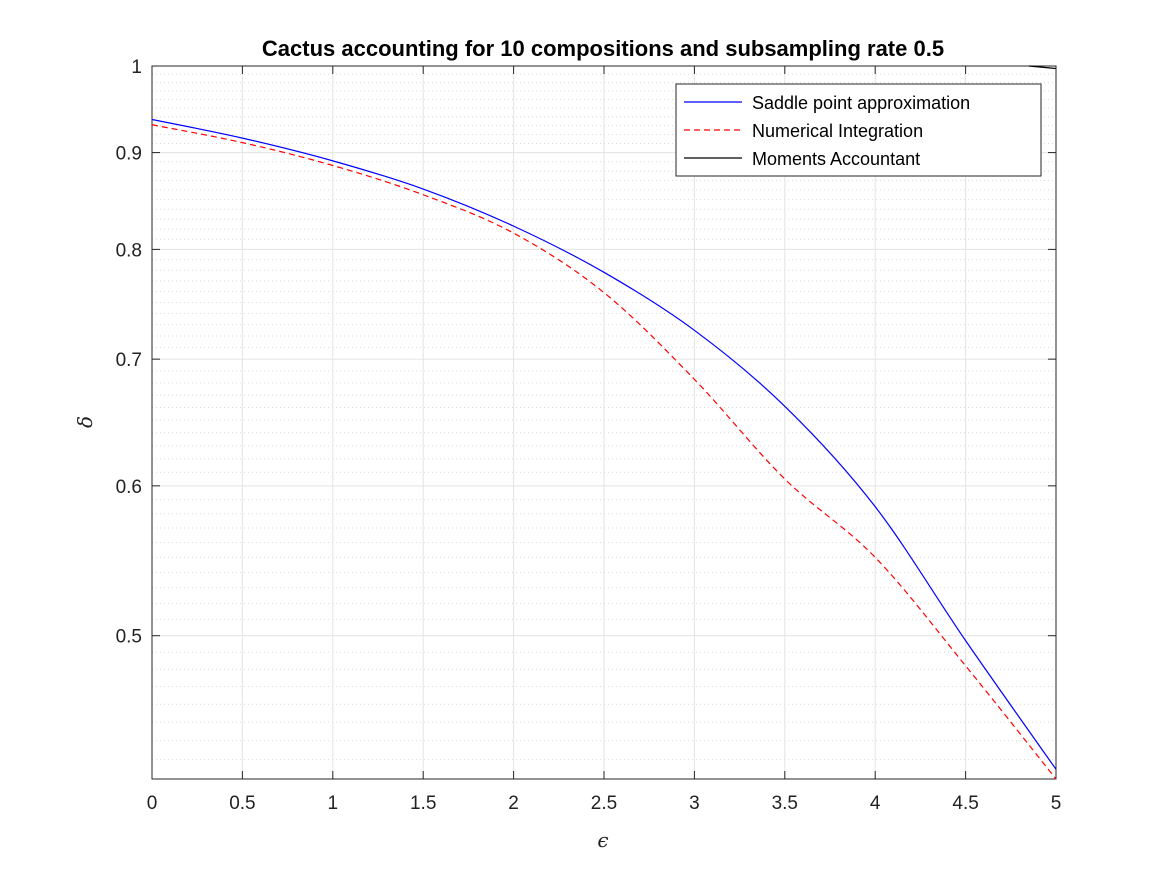  What do you see at coordinates (875, 803) in the screenshot?
I see `x-tick-label: 4` at bounding box center [875, 803].